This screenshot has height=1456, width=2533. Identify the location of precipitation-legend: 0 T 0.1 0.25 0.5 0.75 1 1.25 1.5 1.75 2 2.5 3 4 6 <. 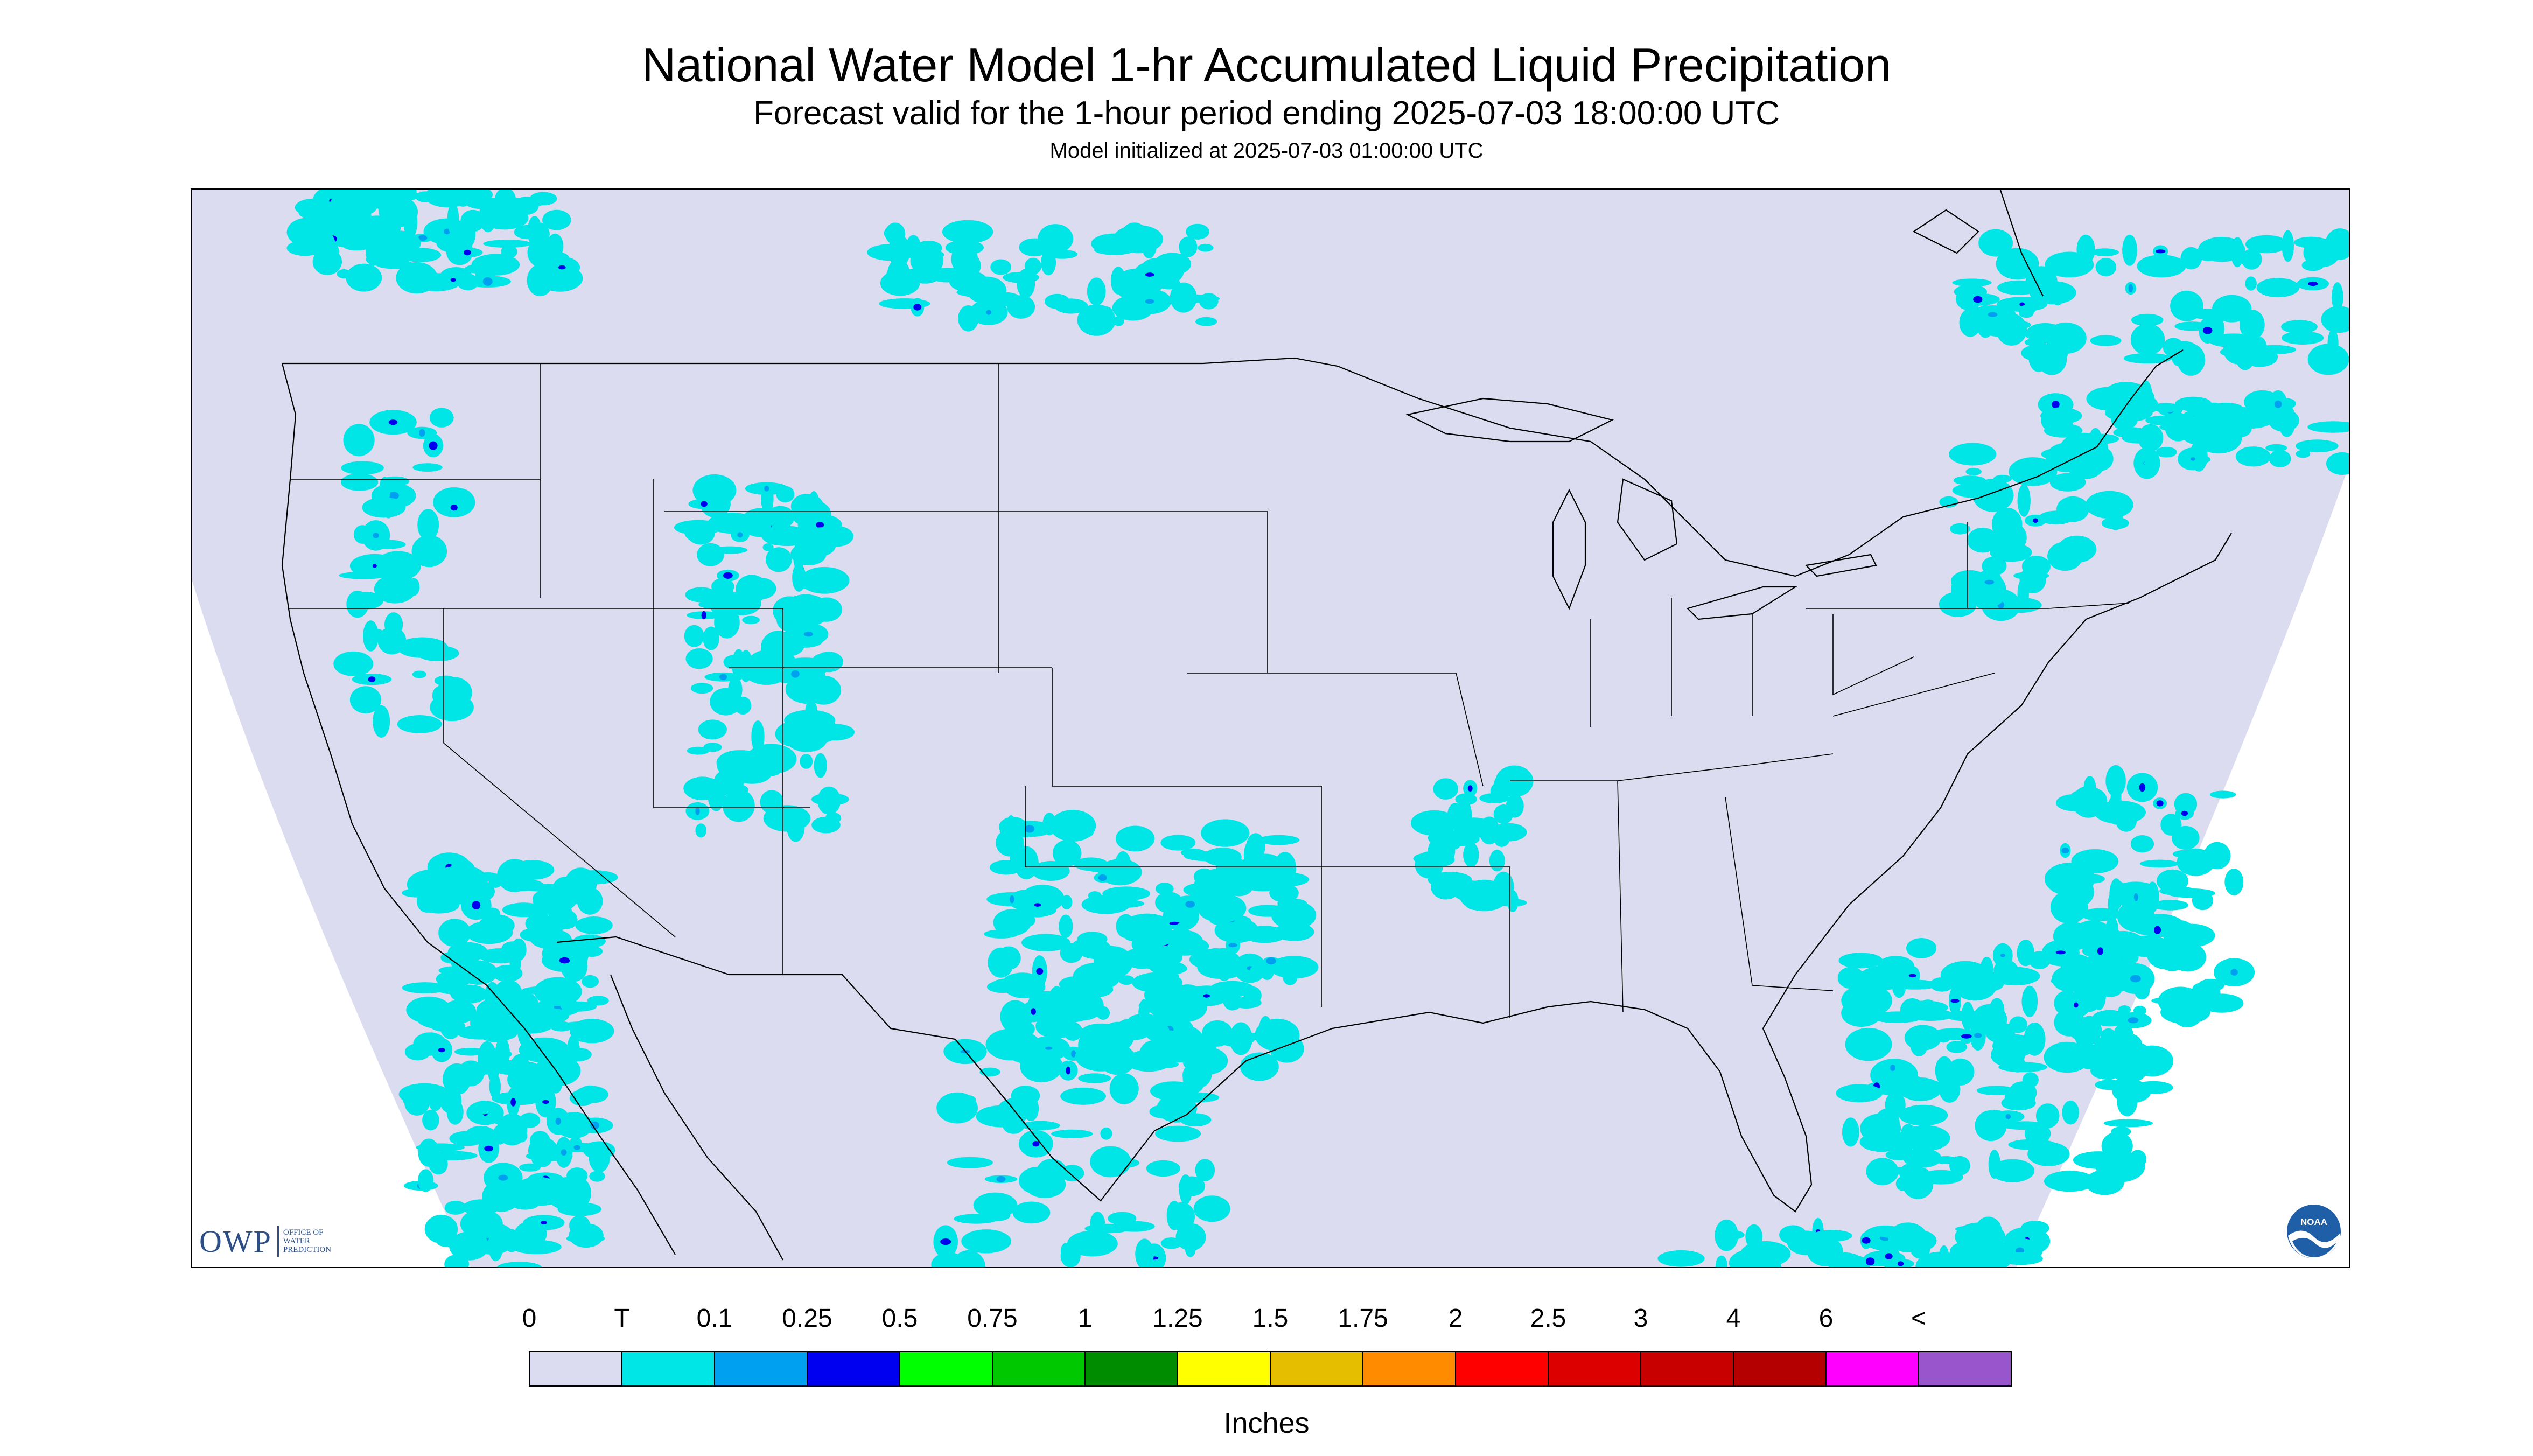
(1267, 1345).